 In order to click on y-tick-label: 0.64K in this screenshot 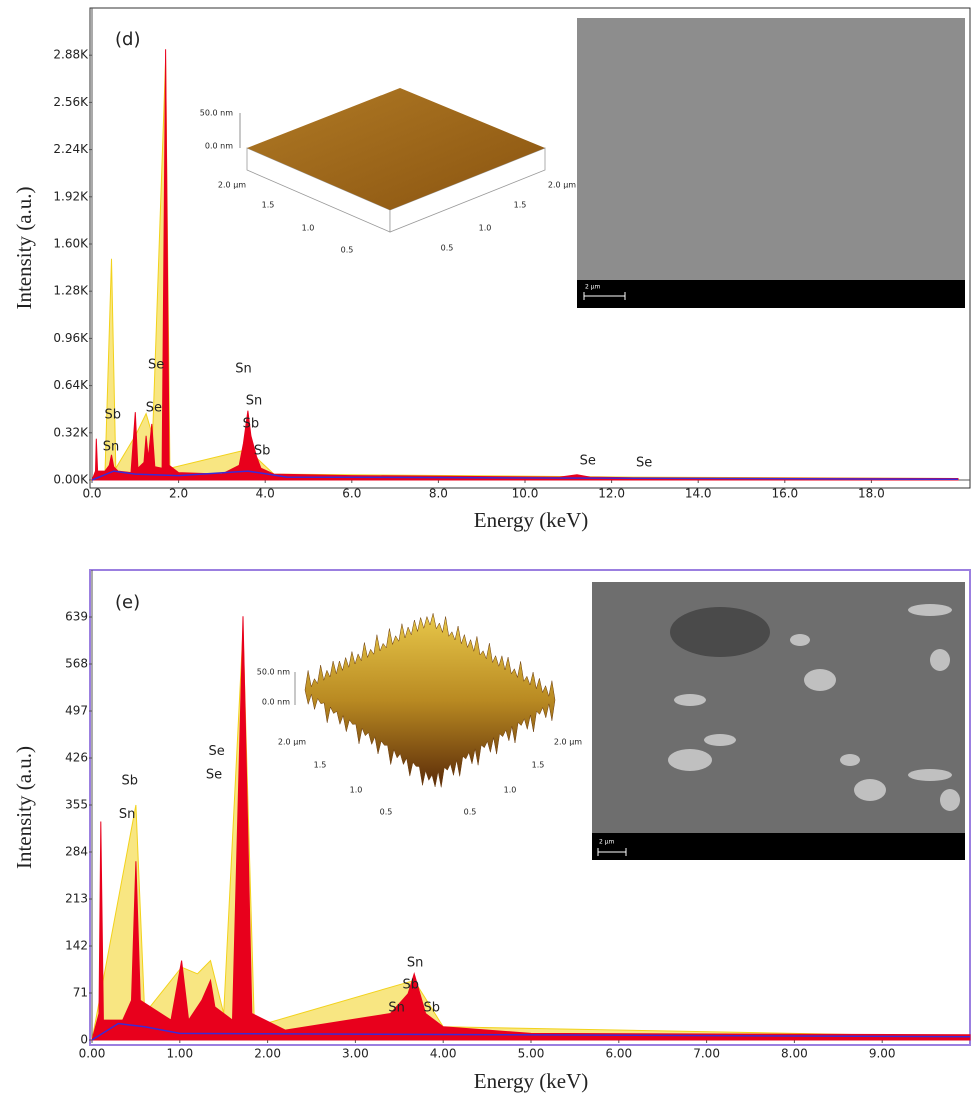, I will do `click(71, 385)`.